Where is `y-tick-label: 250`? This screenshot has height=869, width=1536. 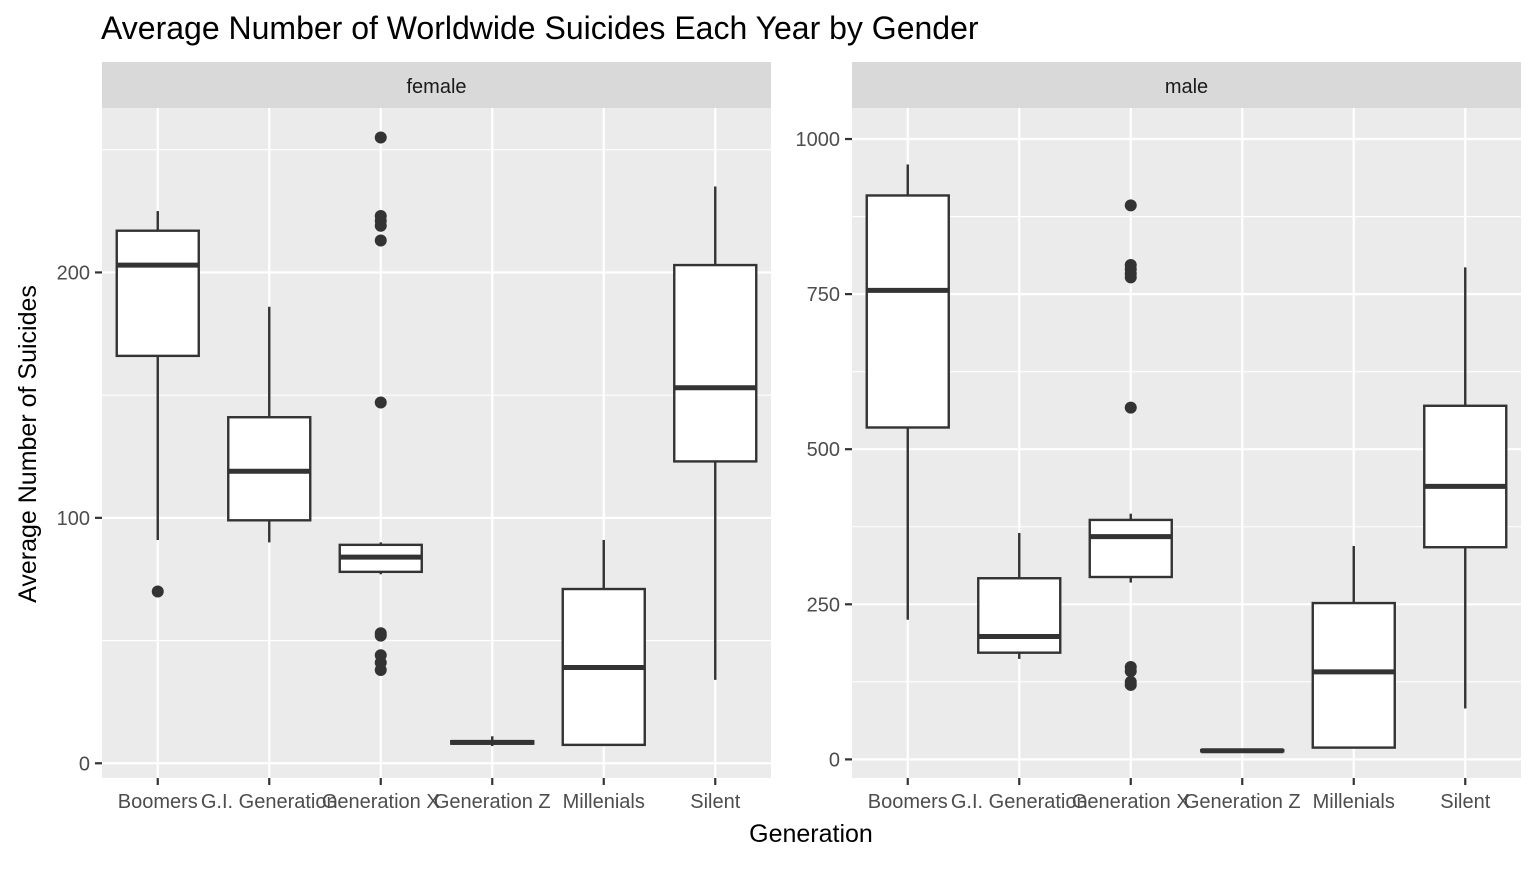 y-tick-label: 250 is located at coordinates (823, 605).